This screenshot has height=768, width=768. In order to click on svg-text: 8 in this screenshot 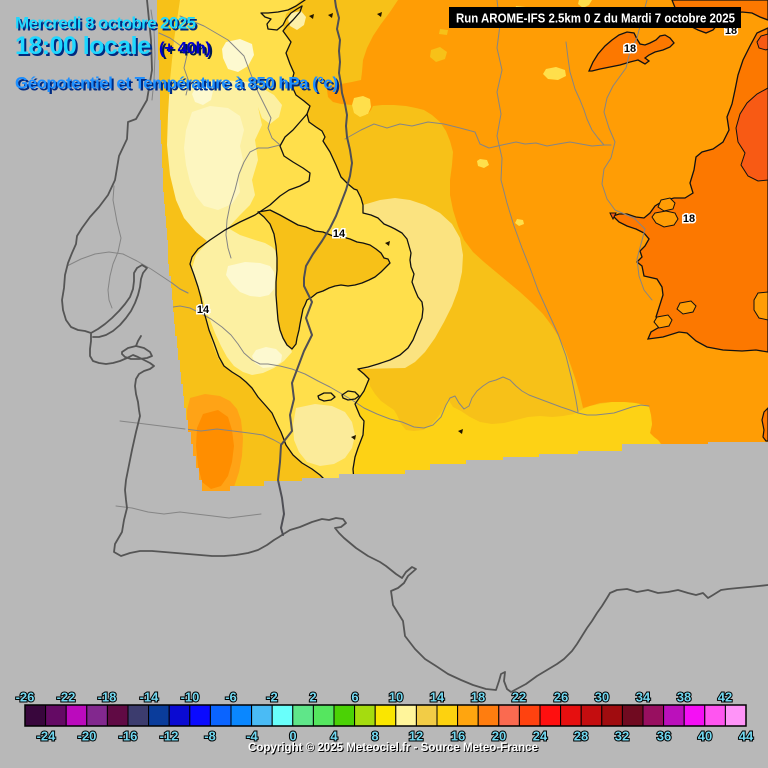, I will do `click(374, 736)`.